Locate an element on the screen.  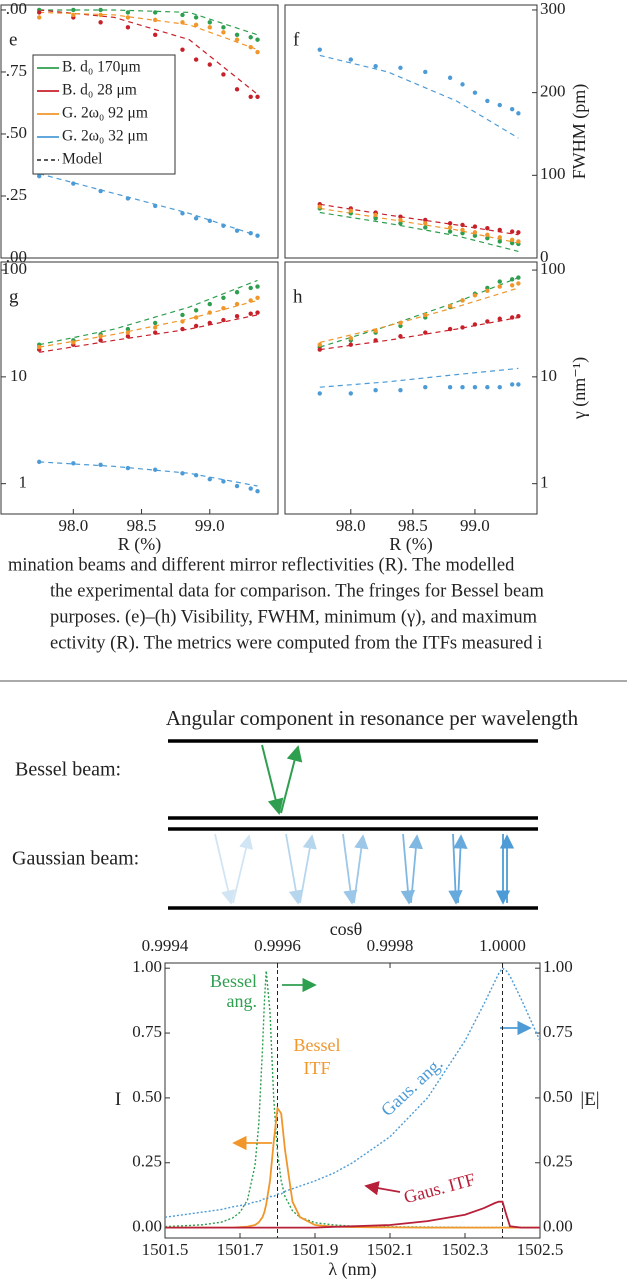
legend-label: B. d₀ 170μm is located at coordinates (101, 67).